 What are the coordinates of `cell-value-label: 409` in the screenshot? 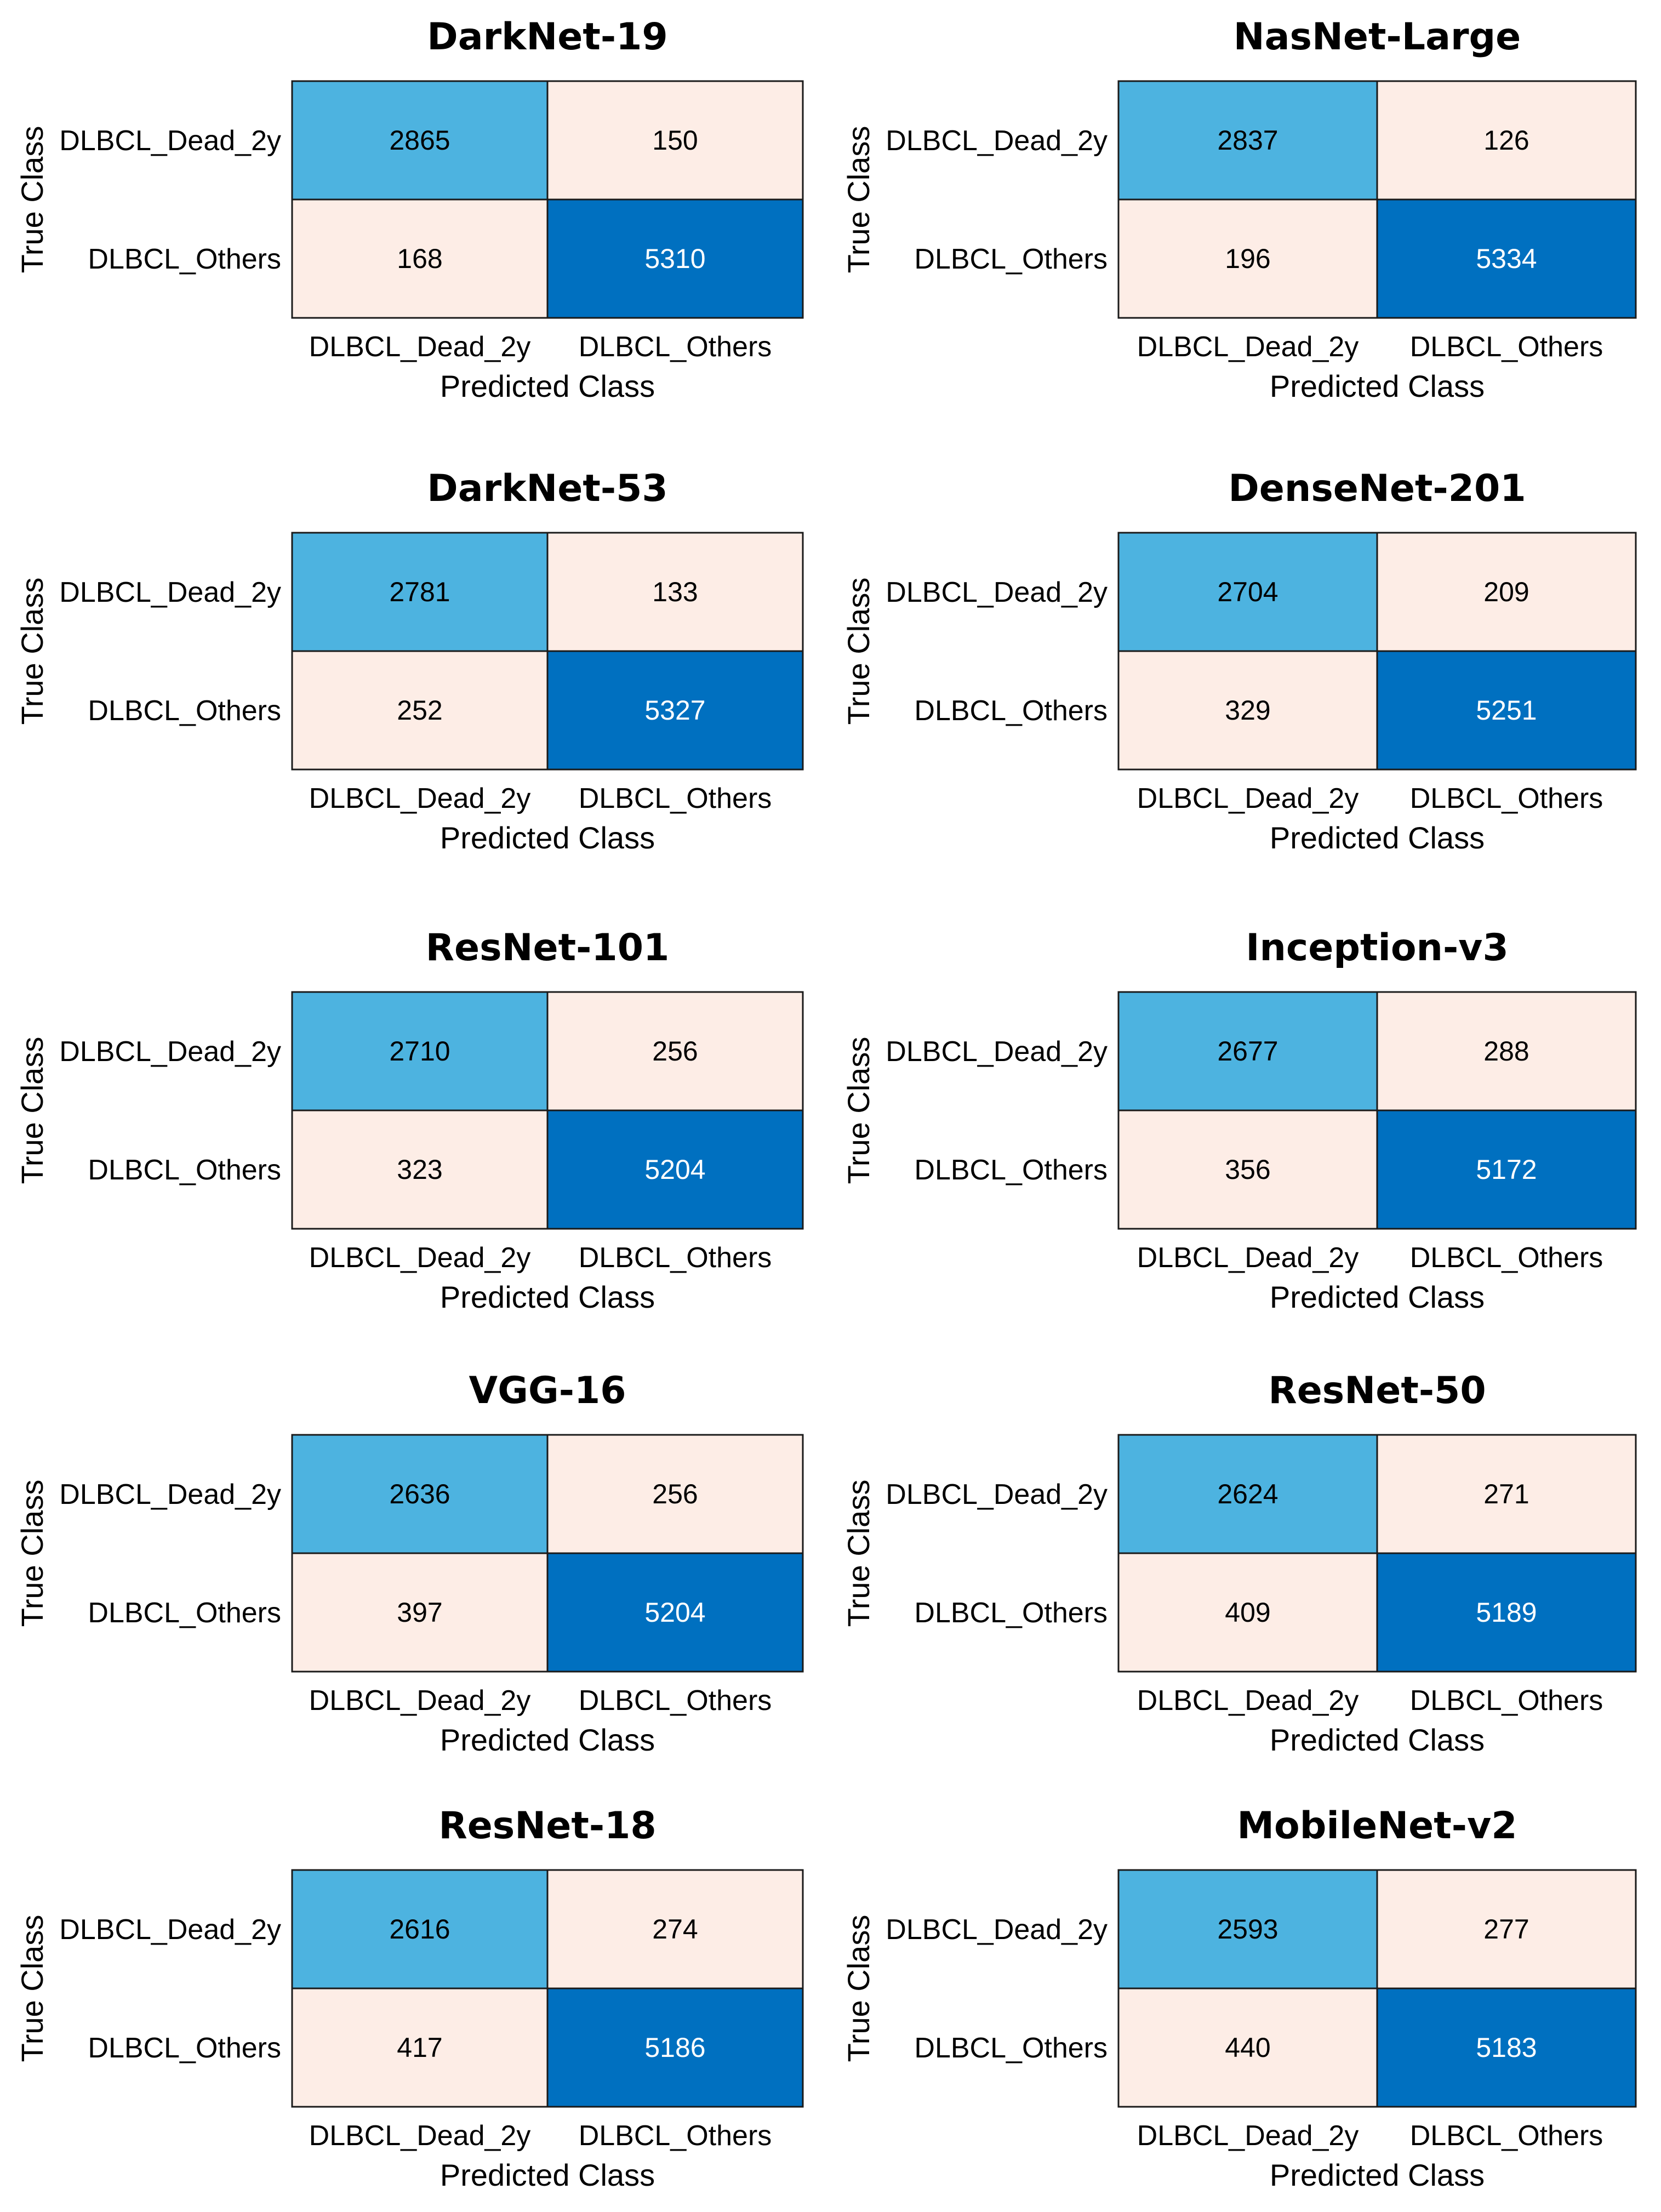 It's located at (1247, 1612).